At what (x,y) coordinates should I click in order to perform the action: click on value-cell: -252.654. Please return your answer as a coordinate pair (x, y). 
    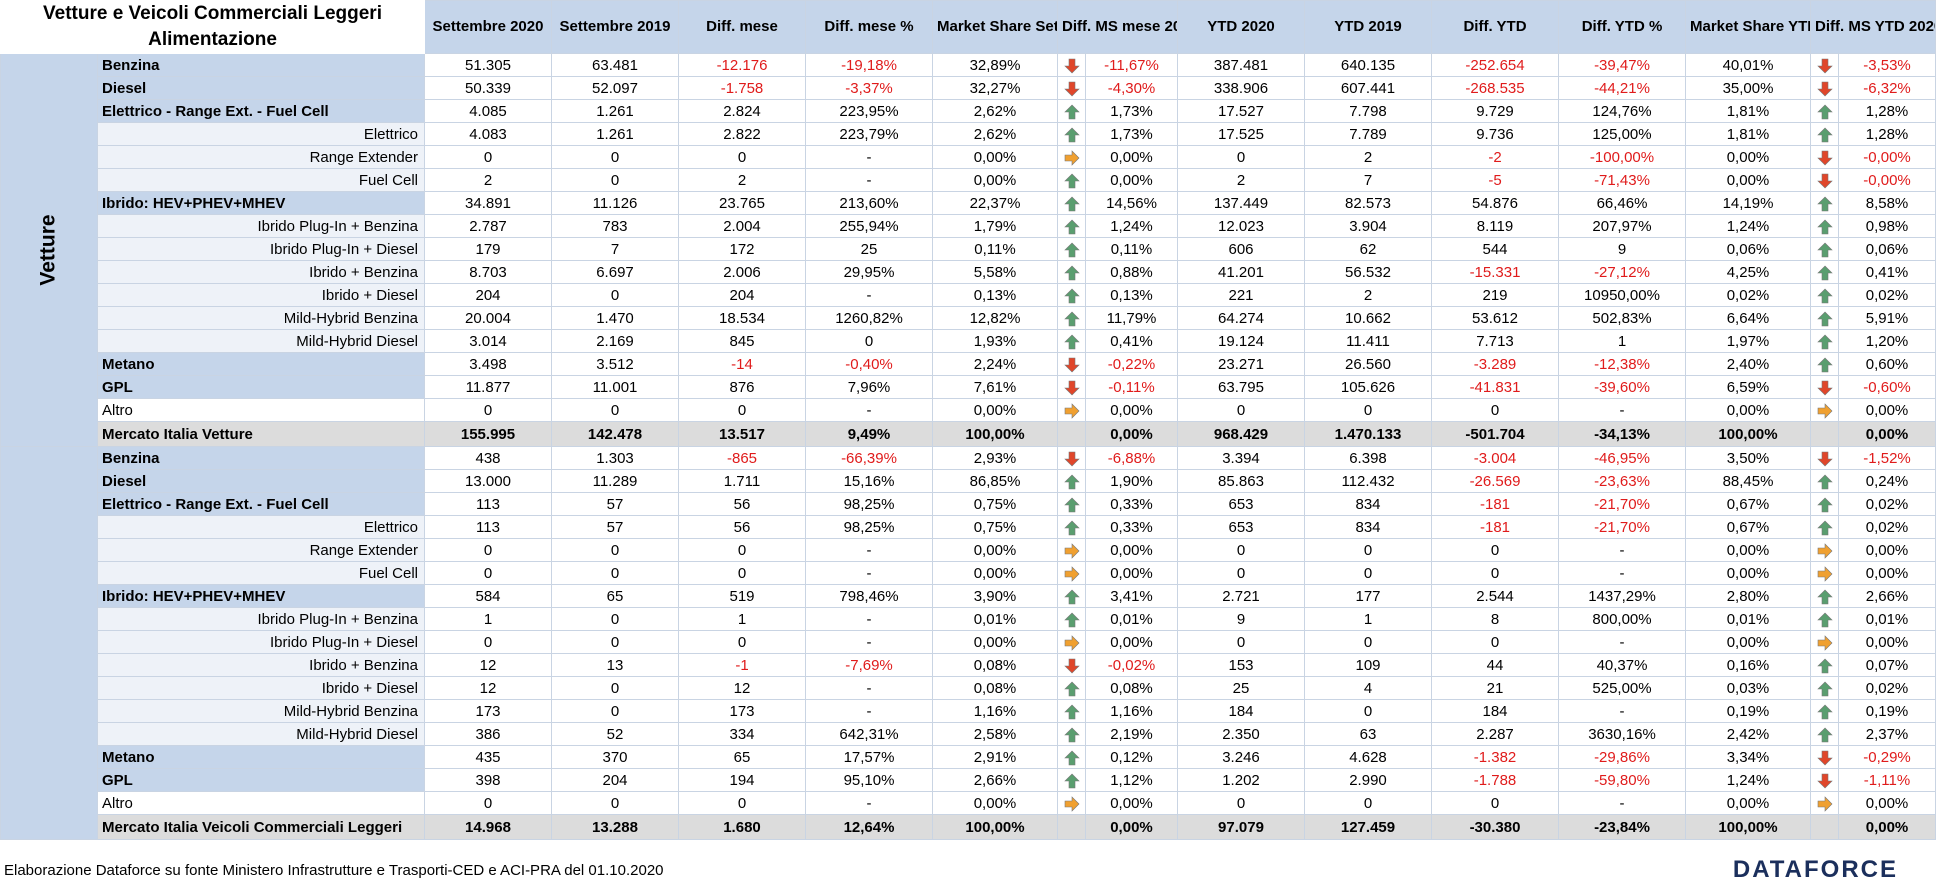
    Looking at the image, I should click on (1495, 65).